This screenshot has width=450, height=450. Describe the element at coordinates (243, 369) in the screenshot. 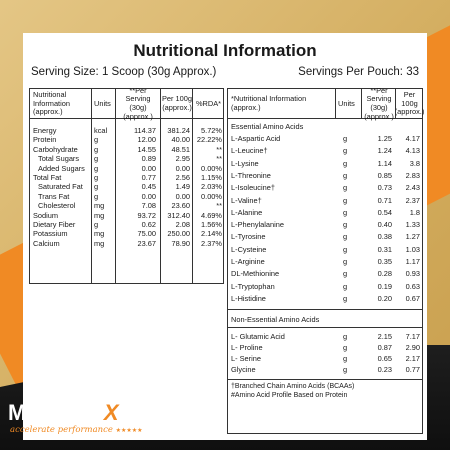

I see `amino-name: Glycine` at that location.